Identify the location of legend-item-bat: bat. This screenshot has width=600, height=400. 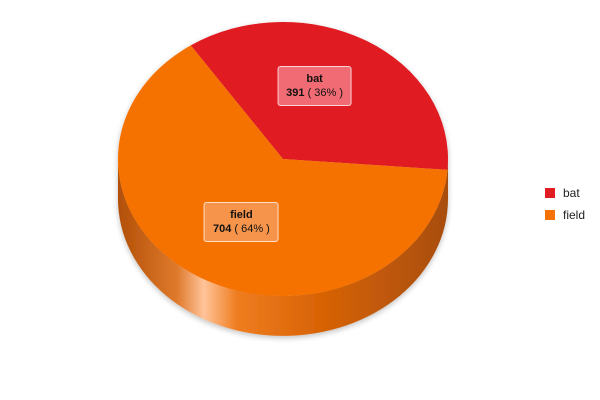
(565, 193).